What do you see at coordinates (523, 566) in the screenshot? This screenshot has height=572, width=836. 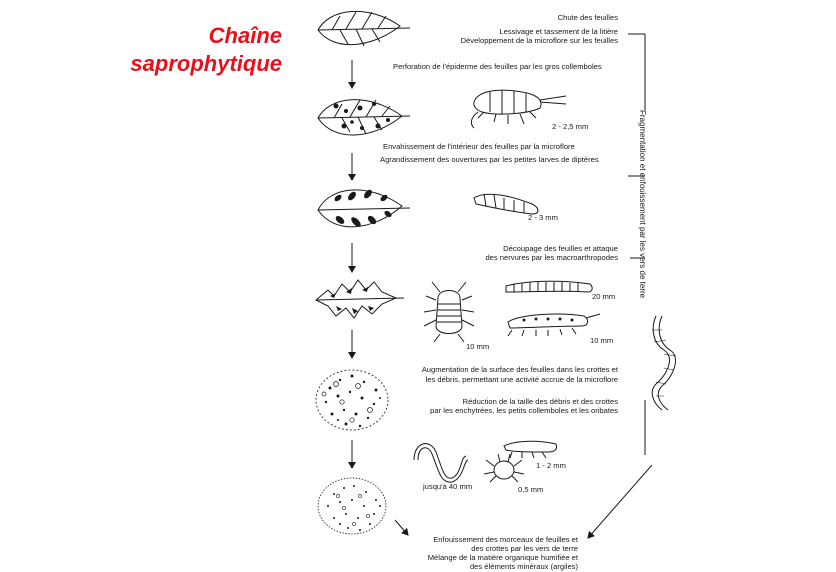 I see `label-melange-2: des éléments minéraux (argiles)` at bounding box center [523, 566].